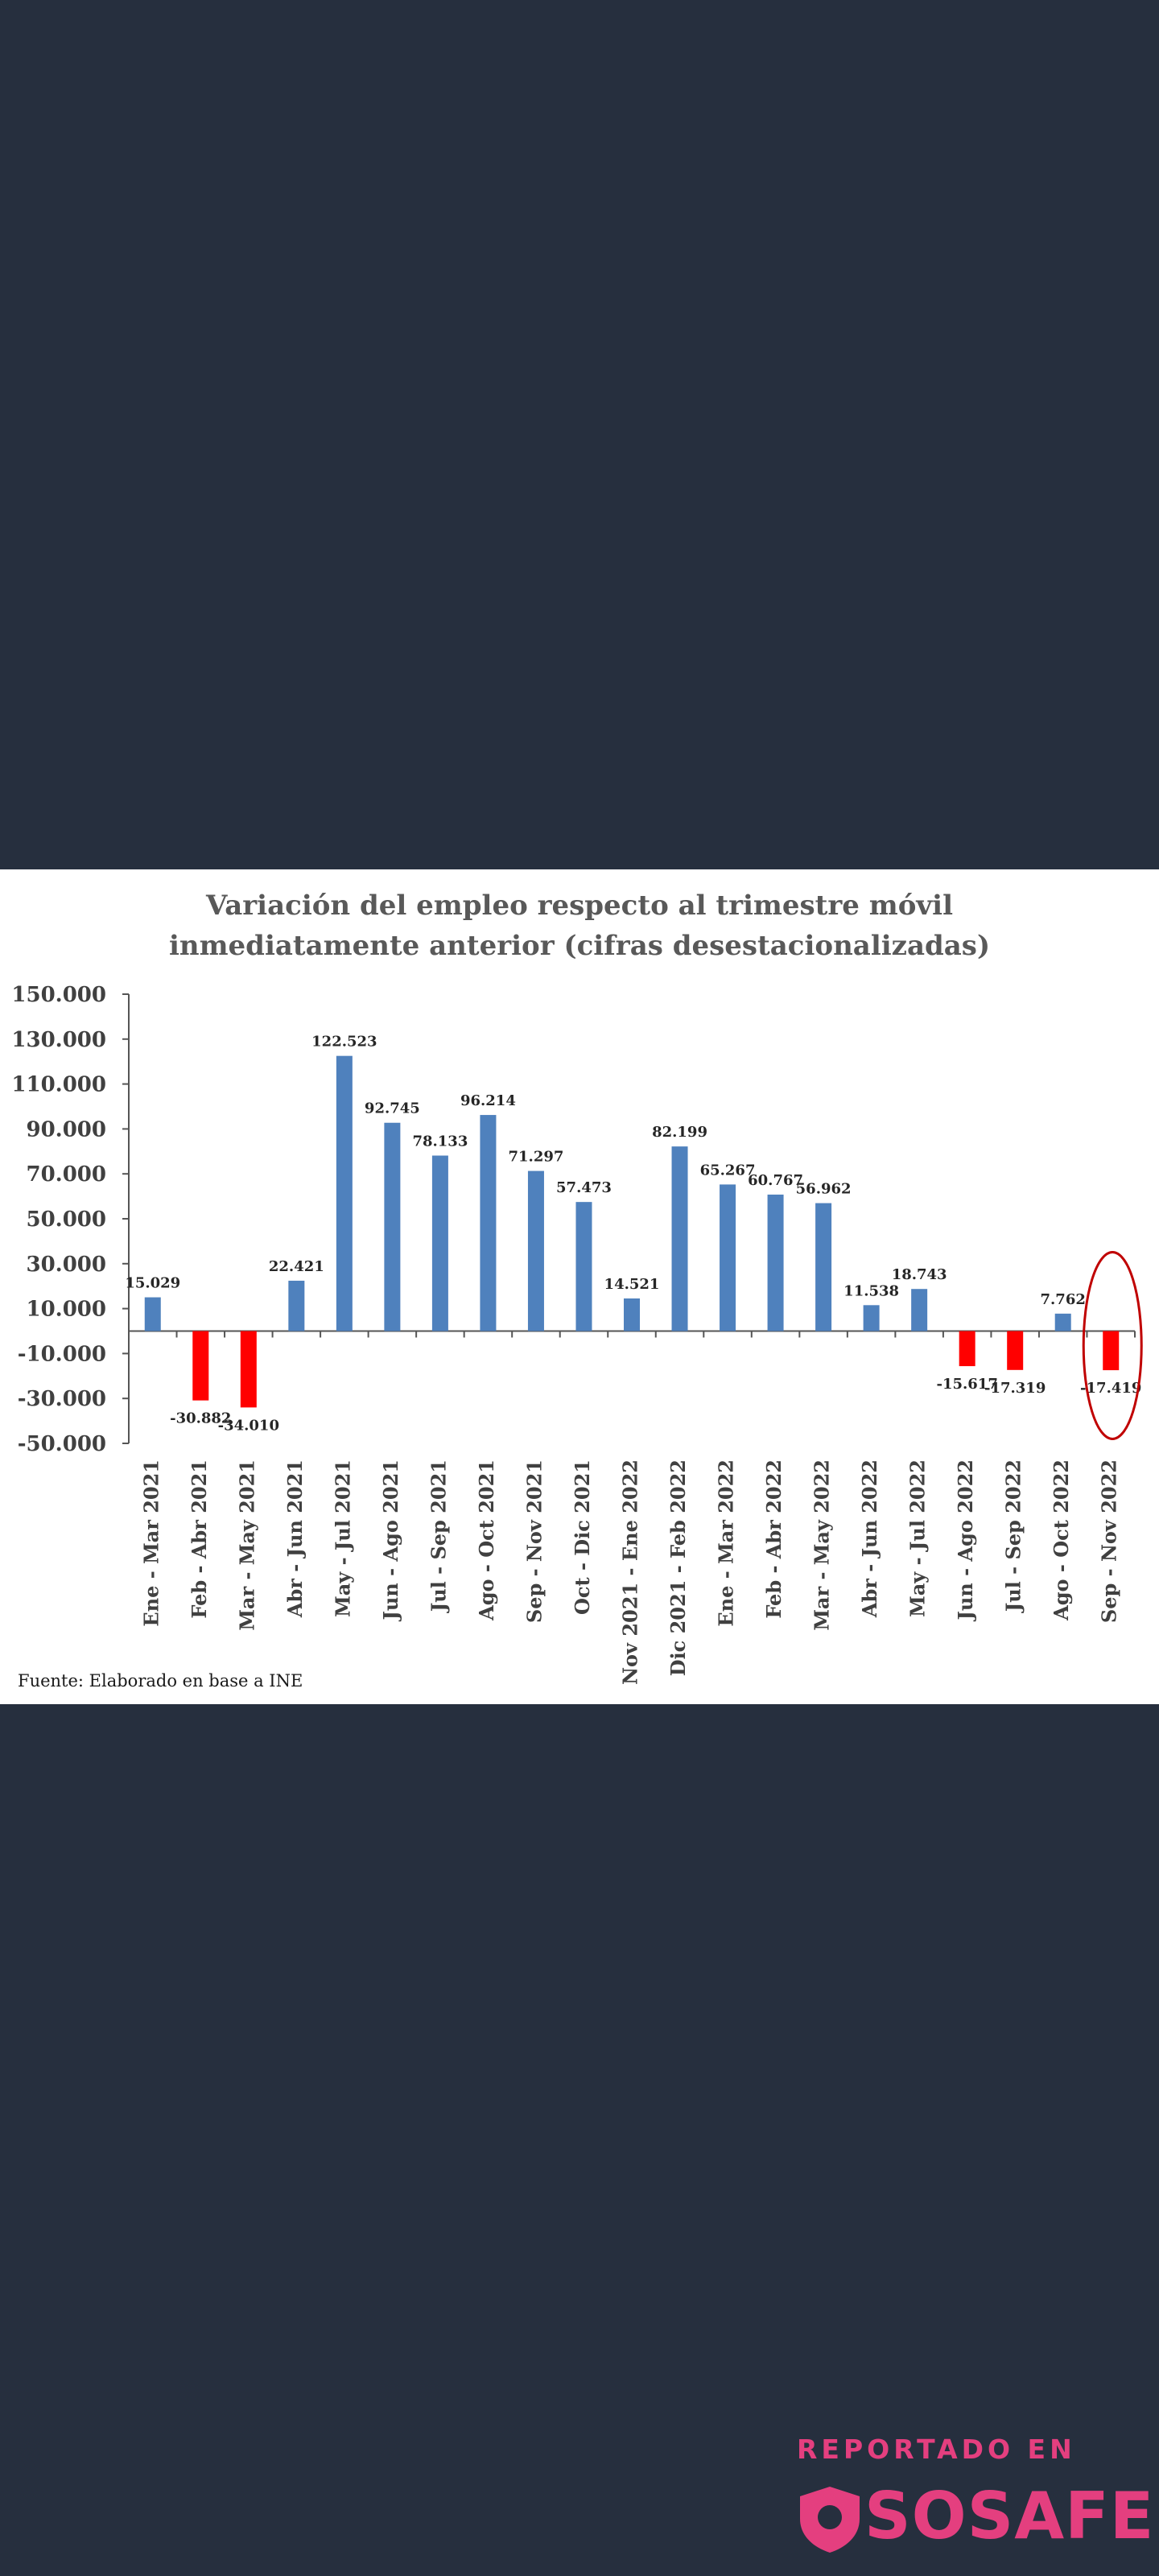  What do you see at coordinates (726, 1543) in the screenshot?
I see `category-label: Ene - Mar 2022` at bounding box center [726, 1543].